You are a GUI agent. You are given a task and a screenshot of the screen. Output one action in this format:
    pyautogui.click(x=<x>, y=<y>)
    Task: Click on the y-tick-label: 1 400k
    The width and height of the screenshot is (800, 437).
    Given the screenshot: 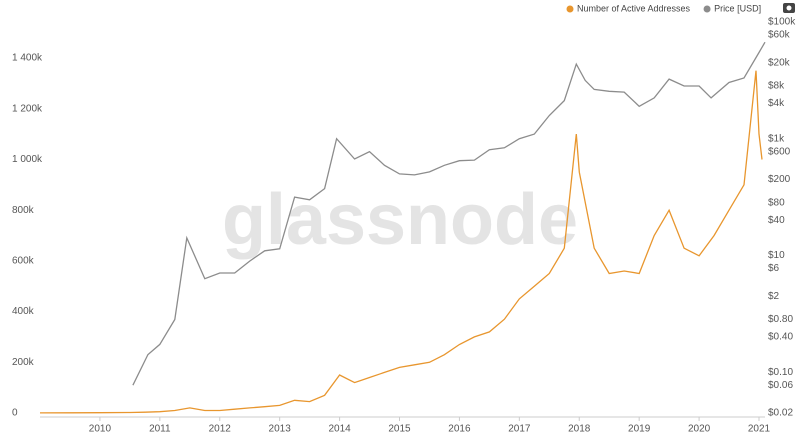 What is the action you would take?
    pyautogui.click(x=27, y=58)
    